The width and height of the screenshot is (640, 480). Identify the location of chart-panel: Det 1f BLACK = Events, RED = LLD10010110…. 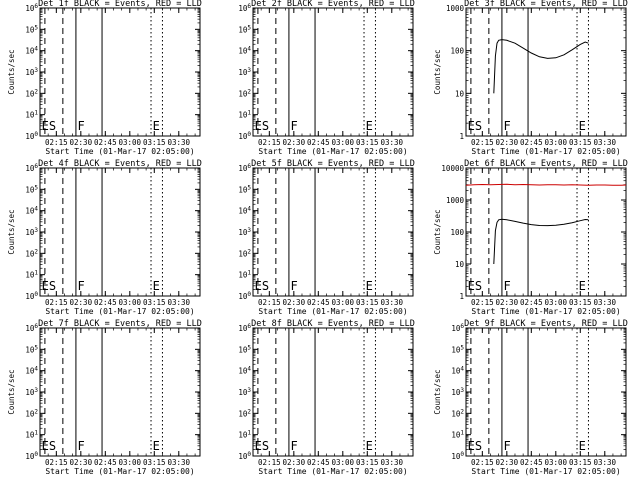
(104, 78).